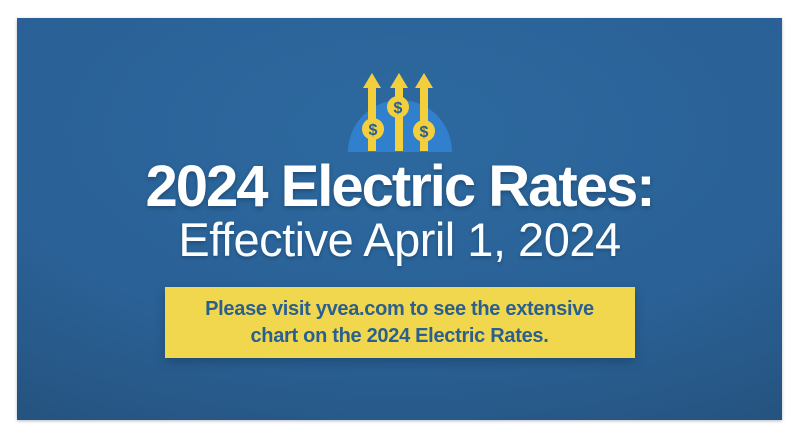 The height and width of the screenshot is (438, 800). What do you see at coordinates (399, 80) in the screenshot?
I see `arrow-head-middle` at bounding box center [399, 80].